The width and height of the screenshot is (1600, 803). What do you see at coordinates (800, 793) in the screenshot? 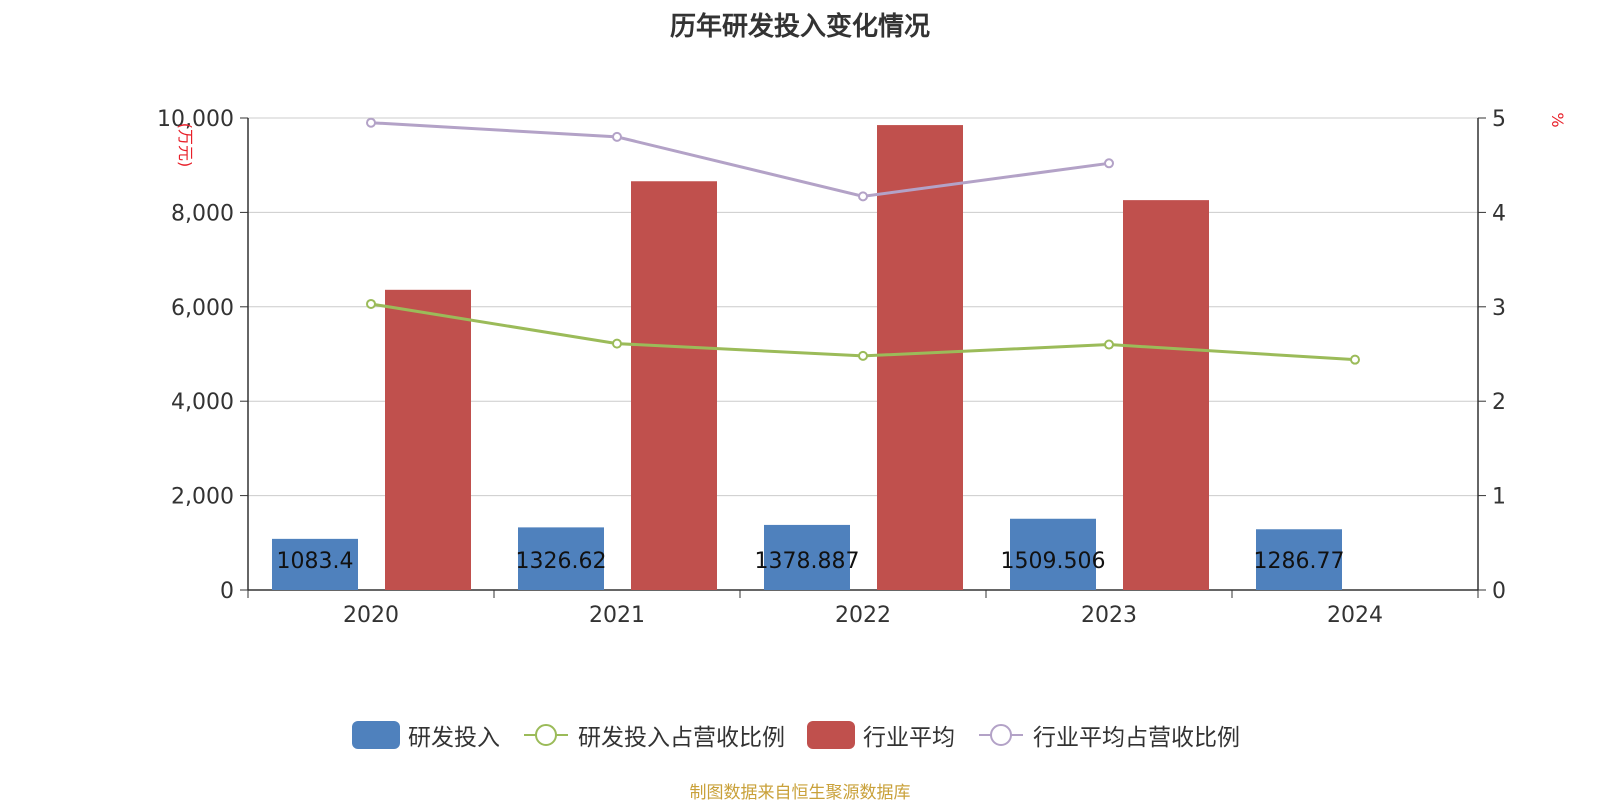
I see `data-source-note: 制图数据来自恒生聚源数据库` at bounding box center [800, 793].